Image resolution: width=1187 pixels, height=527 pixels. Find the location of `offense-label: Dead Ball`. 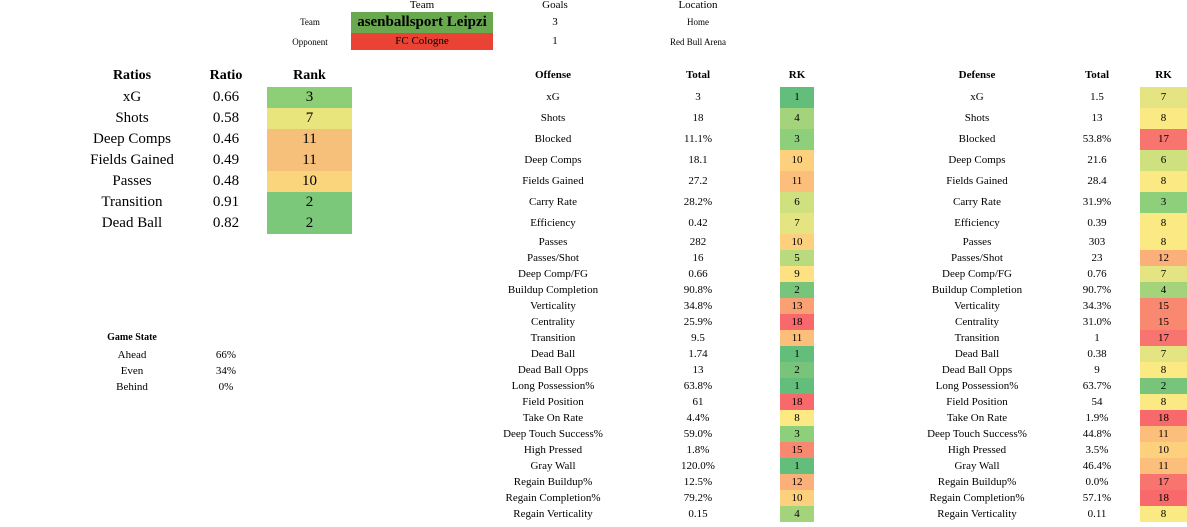

offense-label: Dead Ball is located at coordinates (553, 354).